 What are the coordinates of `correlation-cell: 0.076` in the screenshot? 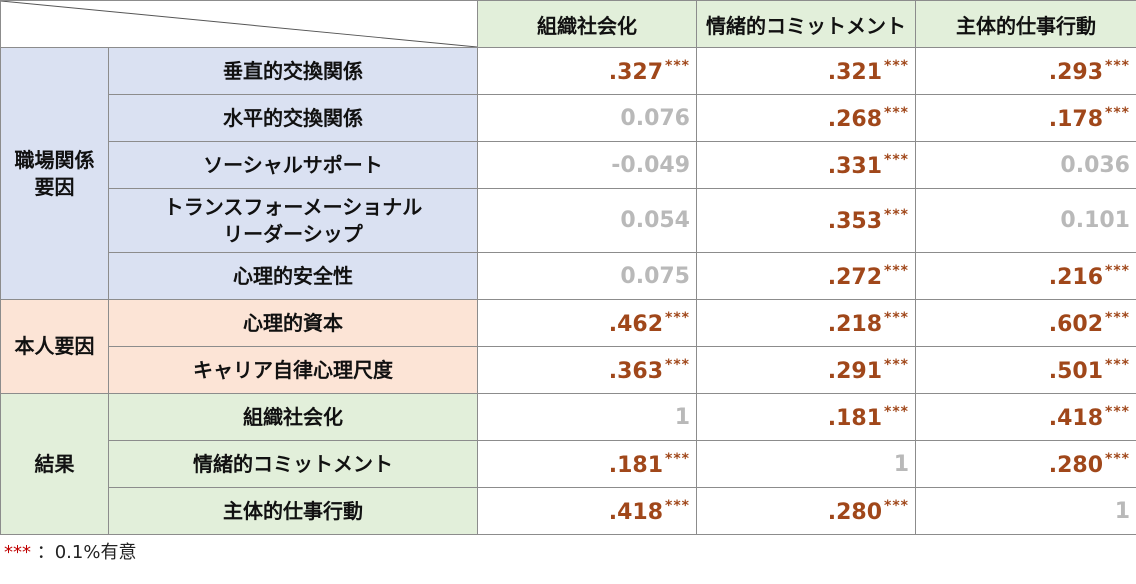 It's located at (587, 118).